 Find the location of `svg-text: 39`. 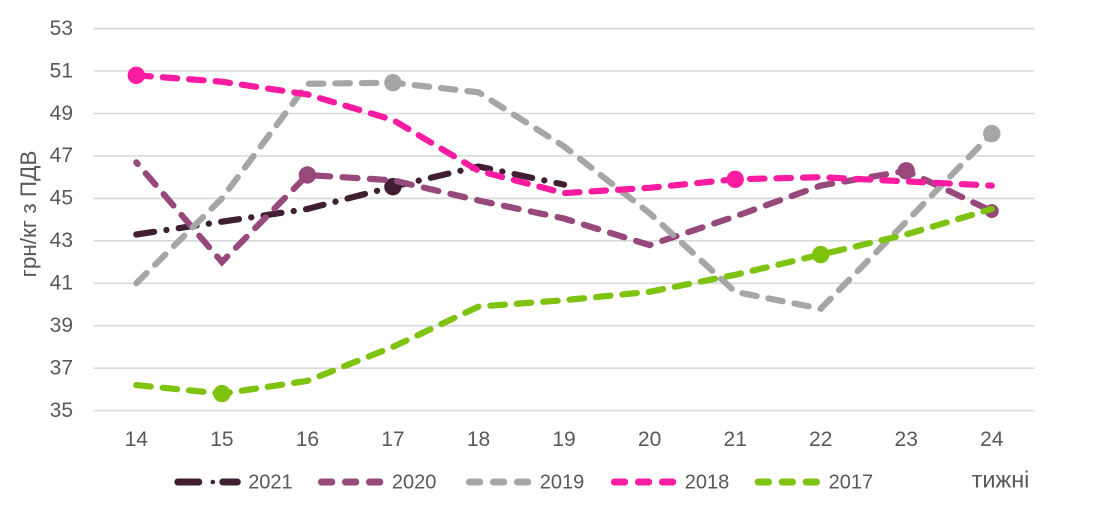

svg-text: 39 is located at coordinates (61, 325).